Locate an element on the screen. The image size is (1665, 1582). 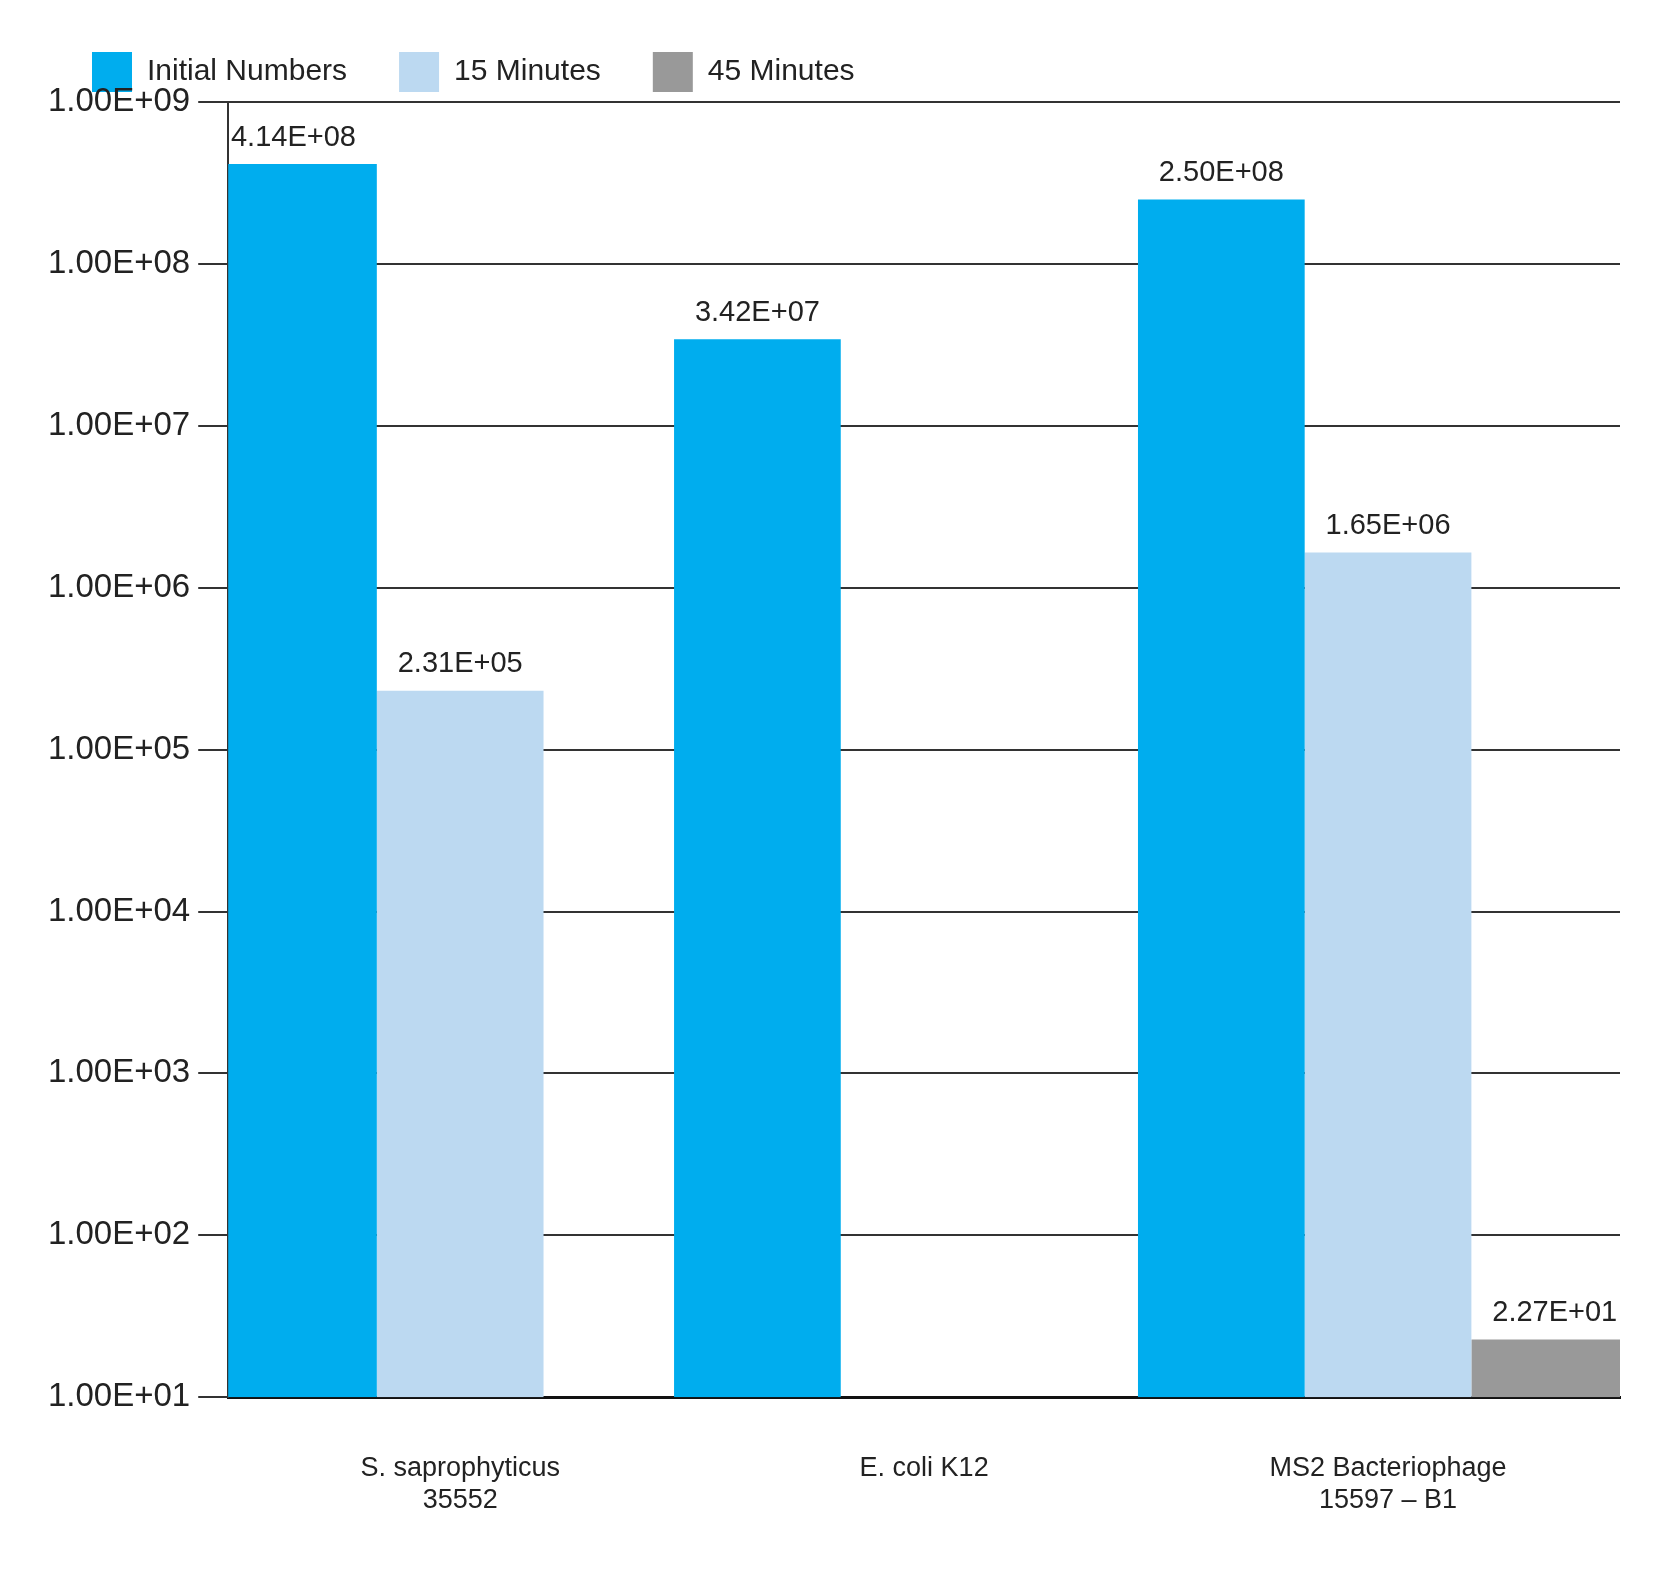
y-tick-label: 1.00E+05 is located at coordinates (119, 747).